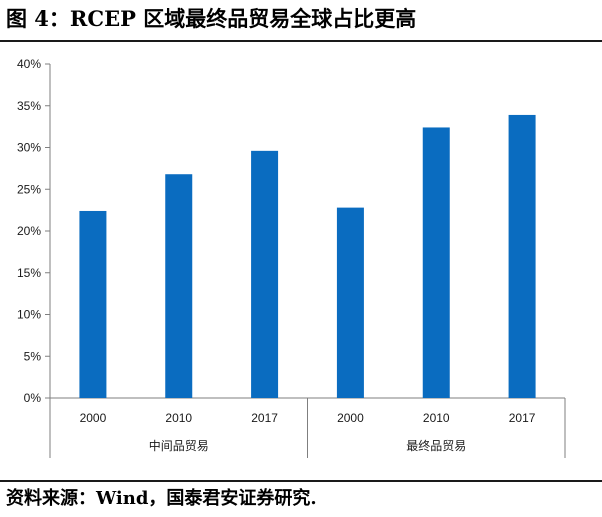 This screenshot has width=602, height=517. Describe the element at coordinates (301, 481) in the screenshot. I see `source-rule` at that location.